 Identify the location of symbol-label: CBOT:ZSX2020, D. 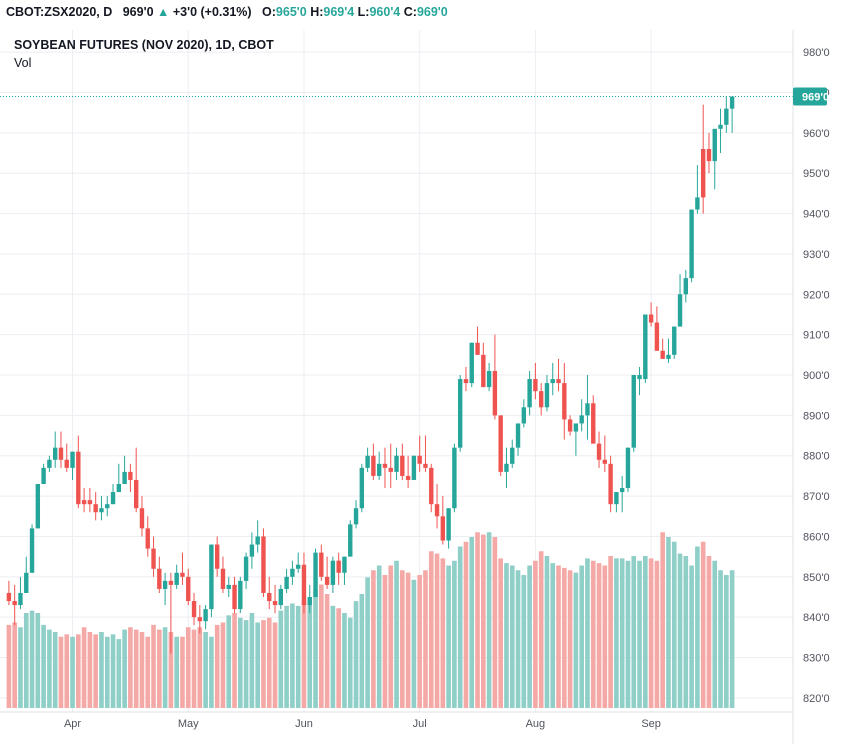
(59, 12).